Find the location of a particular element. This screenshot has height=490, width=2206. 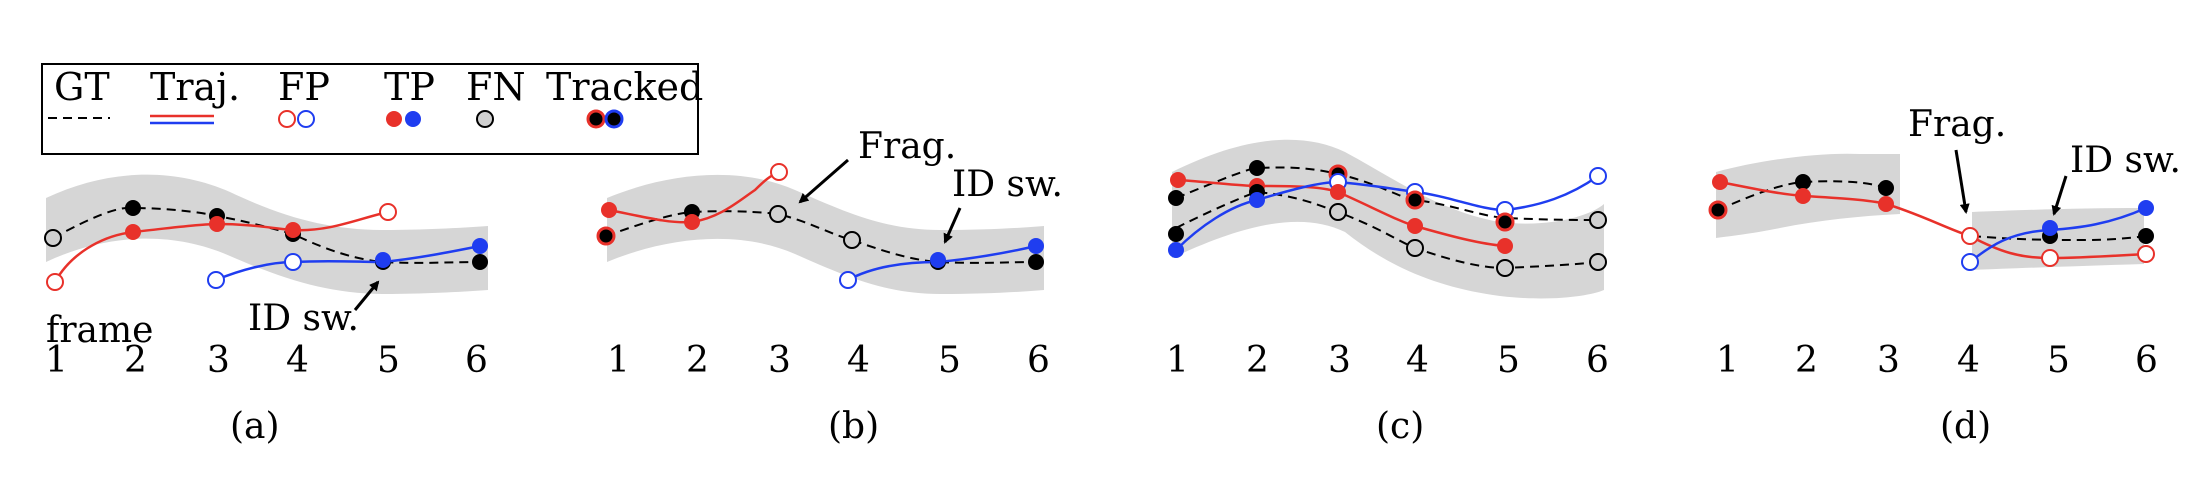

frag-arrow is located at coordinates (1962, 181).